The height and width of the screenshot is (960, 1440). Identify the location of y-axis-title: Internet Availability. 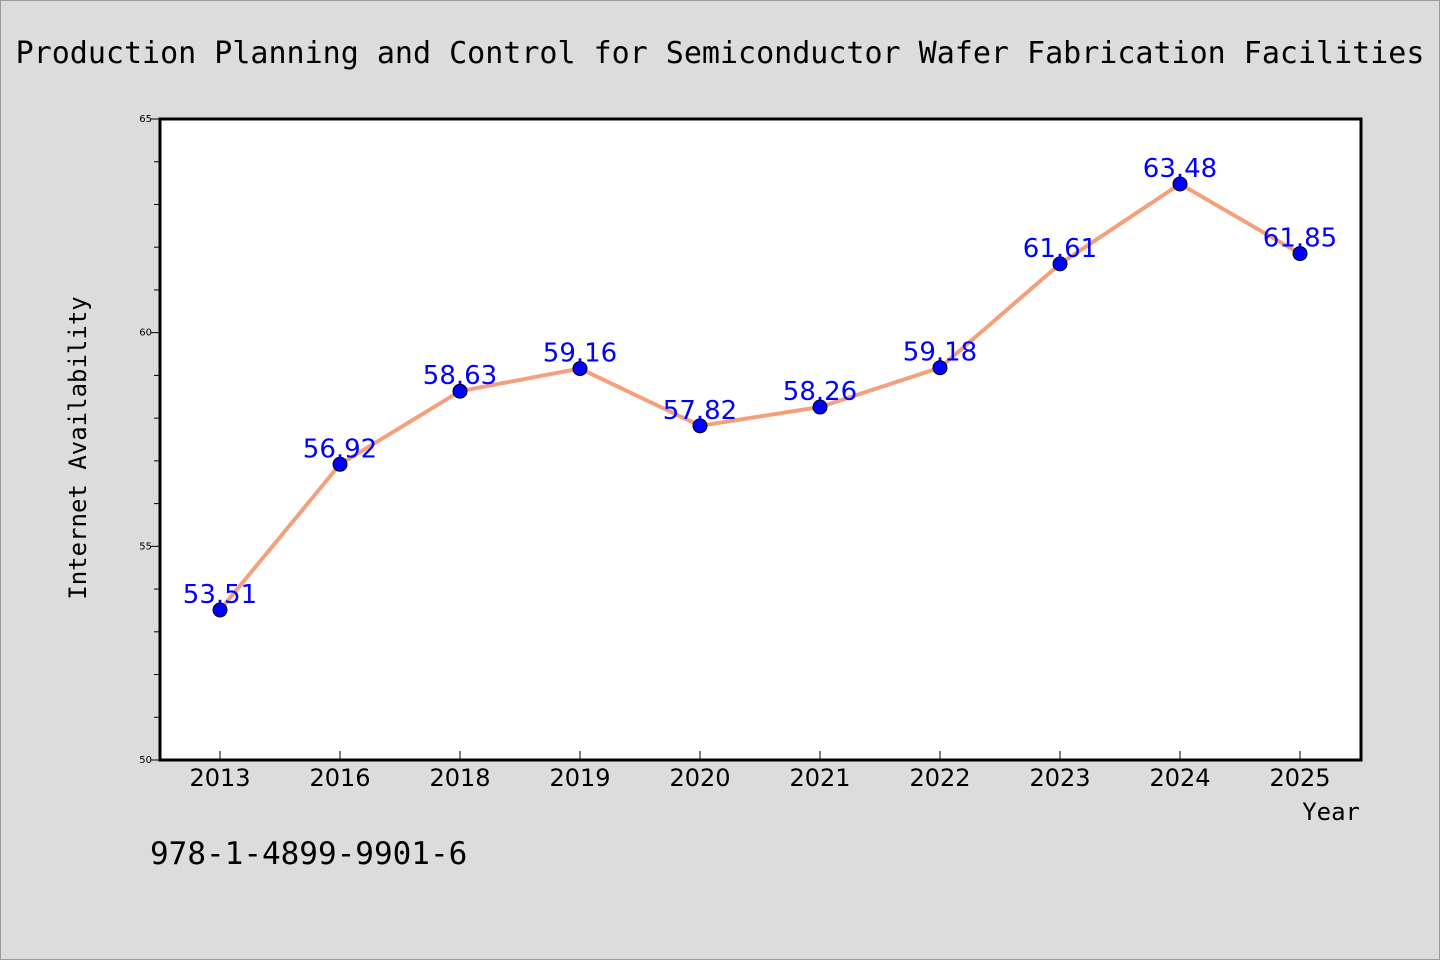
(78, 447).